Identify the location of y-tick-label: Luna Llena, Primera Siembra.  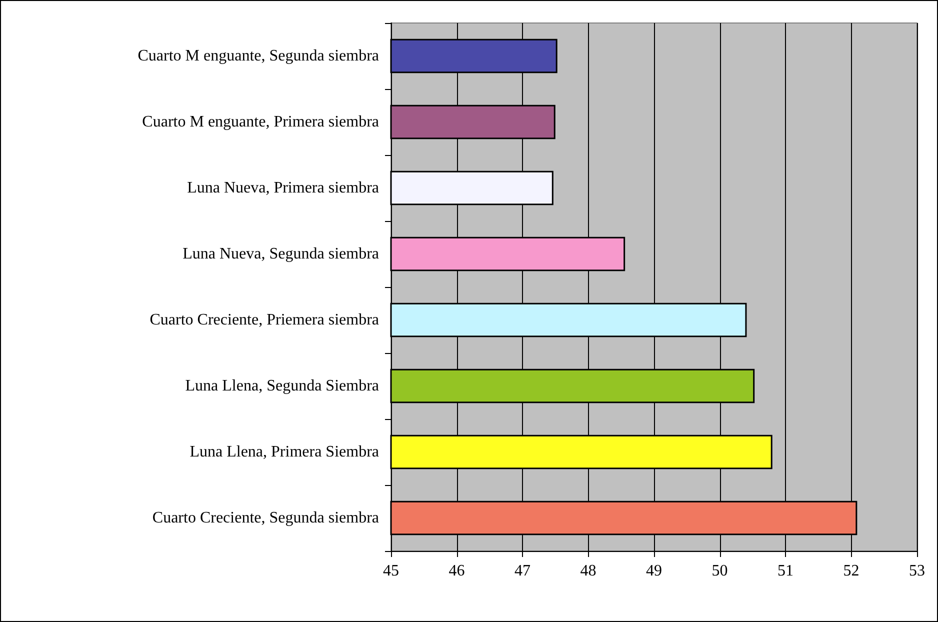
(284, 452).